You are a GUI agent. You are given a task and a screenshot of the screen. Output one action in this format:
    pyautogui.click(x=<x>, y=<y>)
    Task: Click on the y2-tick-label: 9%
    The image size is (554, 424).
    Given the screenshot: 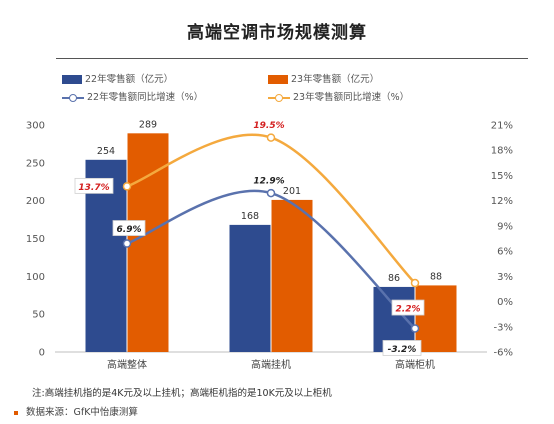 What is the action you would take?
    pyautogui.click(x=505, y=226)
    